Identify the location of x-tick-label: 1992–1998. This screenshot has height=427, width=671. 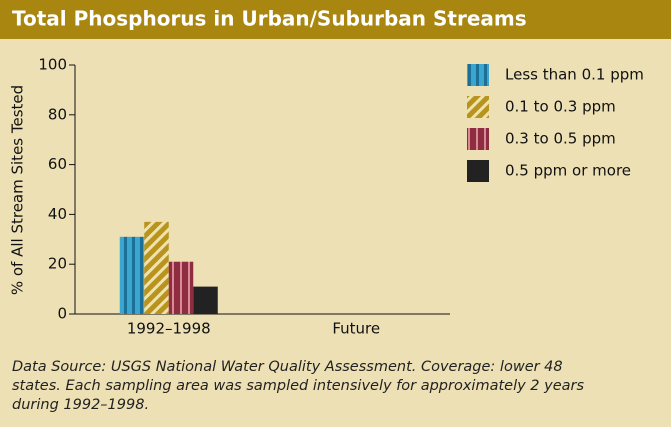
(169, 329).